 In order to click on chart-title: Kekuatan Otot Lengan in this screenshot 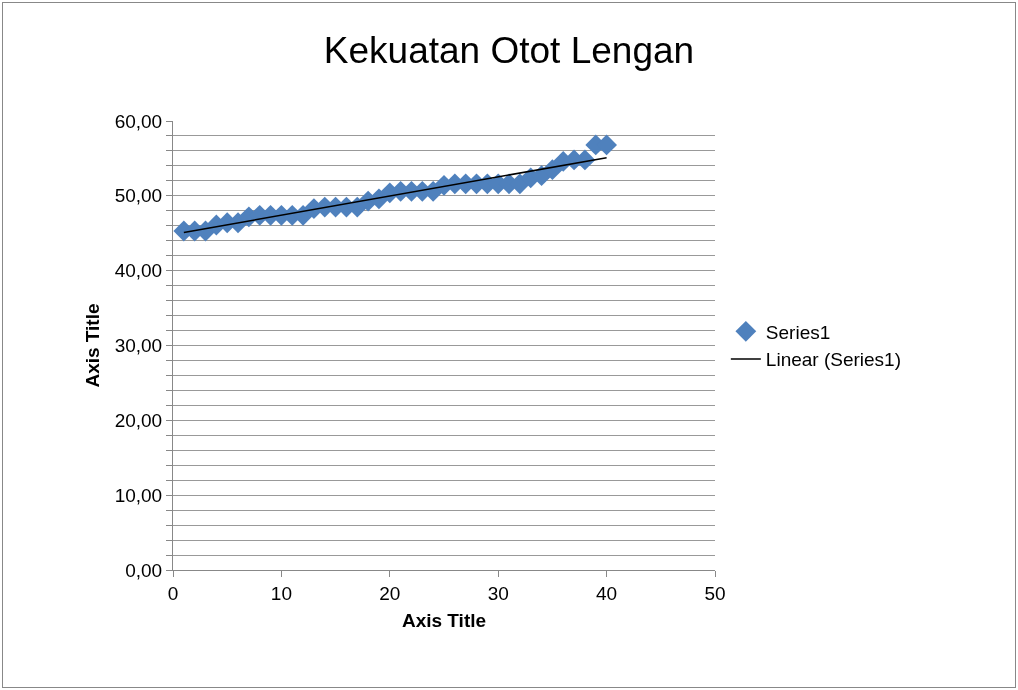, I will do `click(509, 51)`.